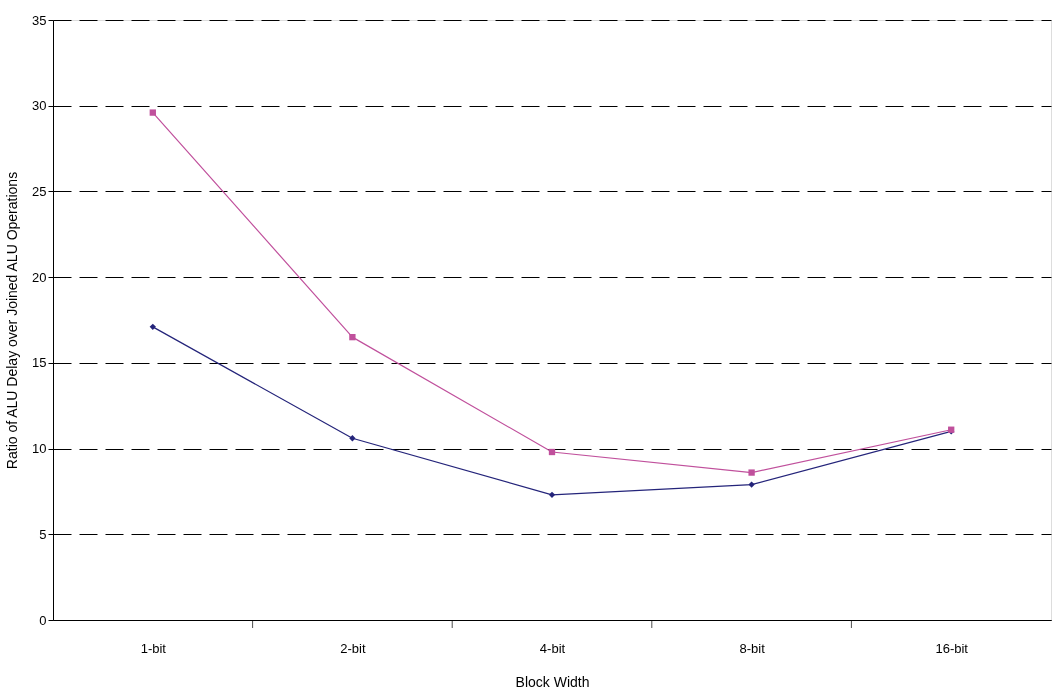 The width and height of the screenshot is (1055, 697). I want to click on y-axis-title: Ratio of ALU Delay over Joined ALU Operations, so click(12, 320).